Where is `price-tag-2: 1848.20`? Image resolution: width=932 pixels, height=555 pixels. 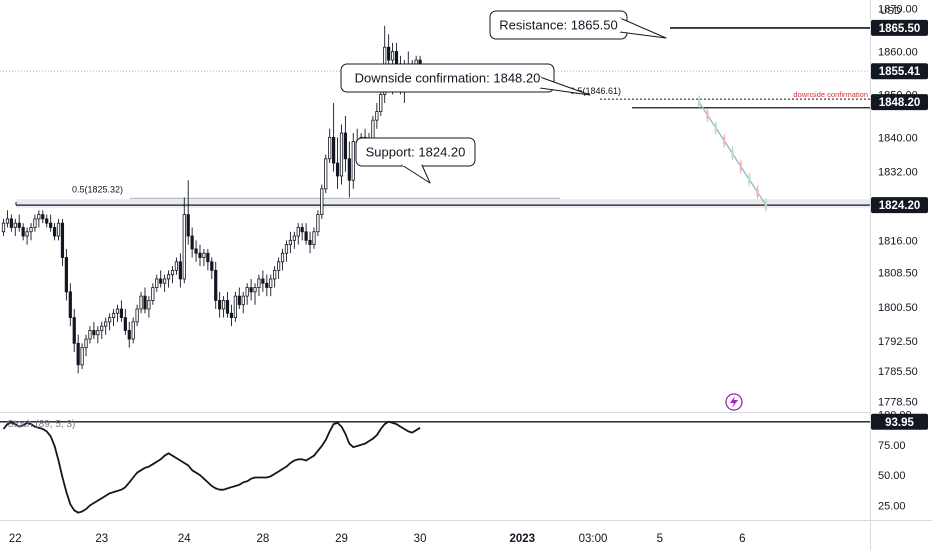
price-tag-2: 1848.20 is located at coordinates (899, 102).